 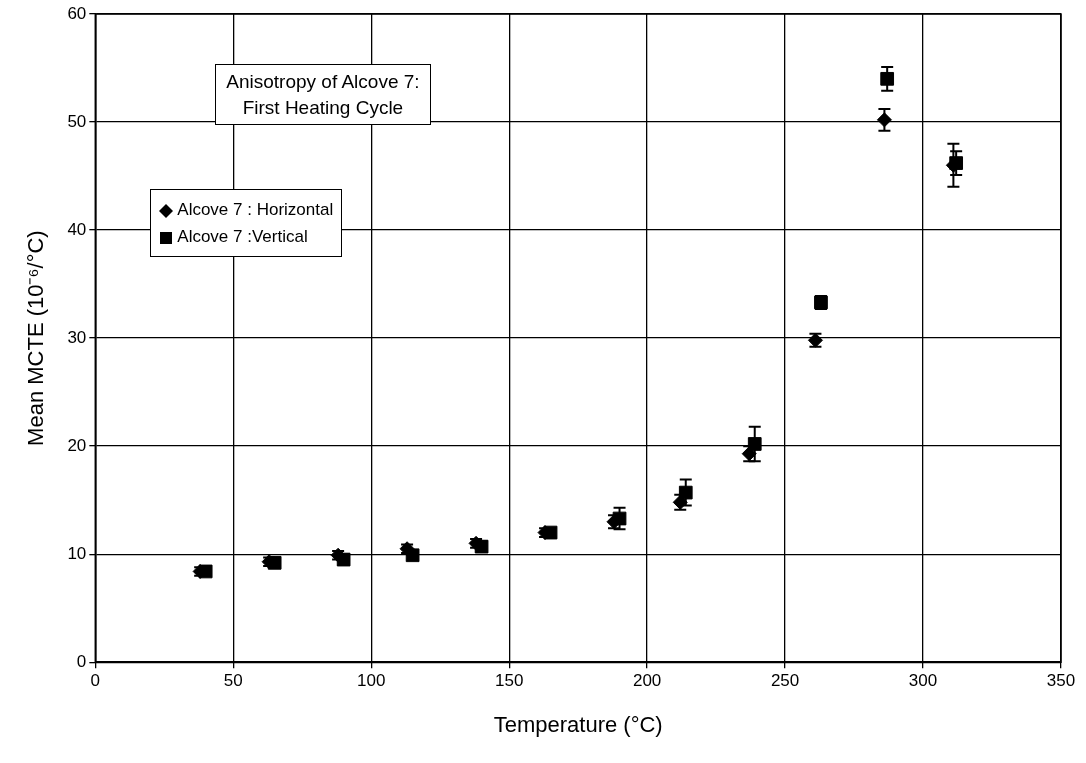 I want to click on y-tick-label: 50, so click(x=77, y=121).